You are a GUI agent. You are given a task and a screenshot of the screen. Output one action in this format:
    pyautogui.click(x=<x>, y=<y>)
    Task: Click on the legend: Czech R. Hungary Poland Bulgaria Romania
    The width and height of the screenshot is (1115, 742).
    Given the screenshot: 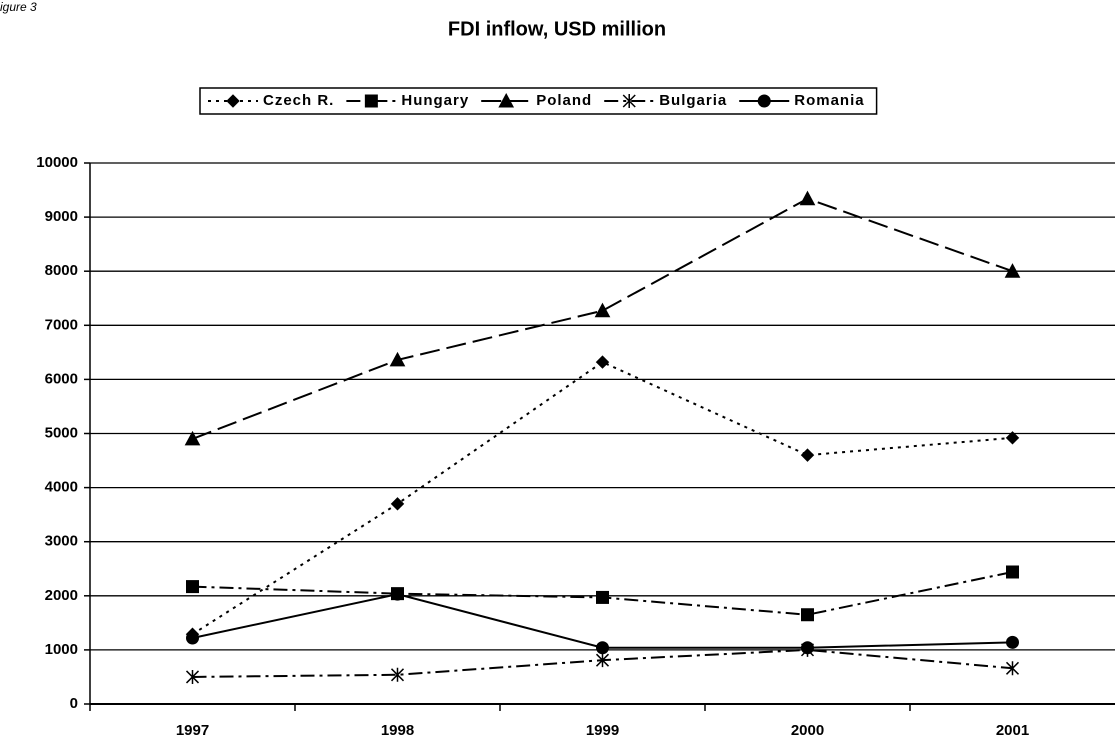 What is the action you would take?
    pyautogui.click(x=538, y=101)
    